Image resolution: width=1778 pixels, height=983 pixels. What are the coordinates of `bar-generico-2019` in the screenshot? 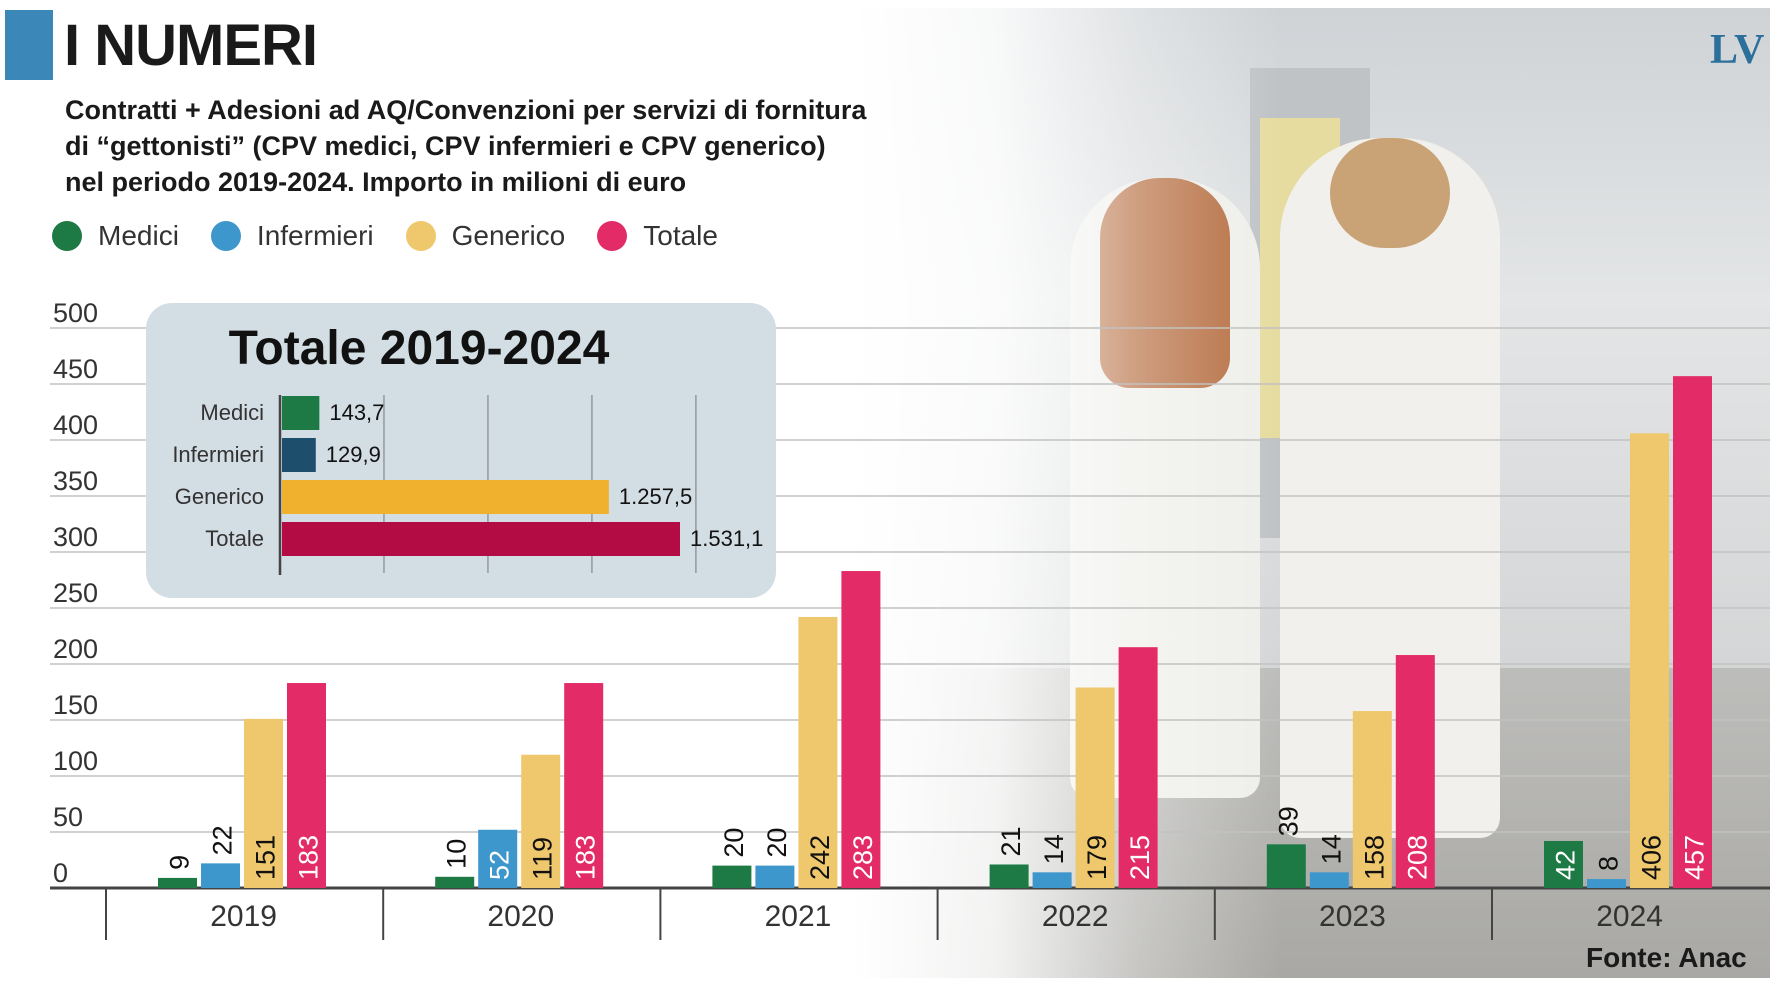 It's located at (263, 803).